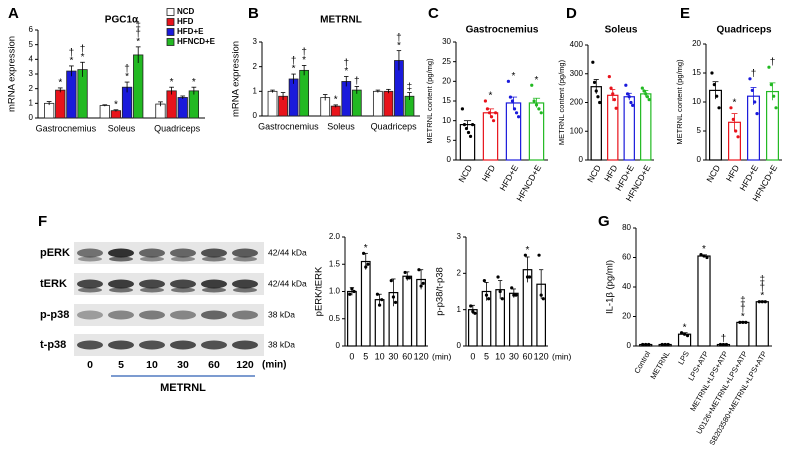 Image resolution: width=793 pixels, height=454 pixels. What do you see at coordinates (190, 31) in the screenshot?
I see `legend-label: HFD+E` at bounding box center [190, 31].